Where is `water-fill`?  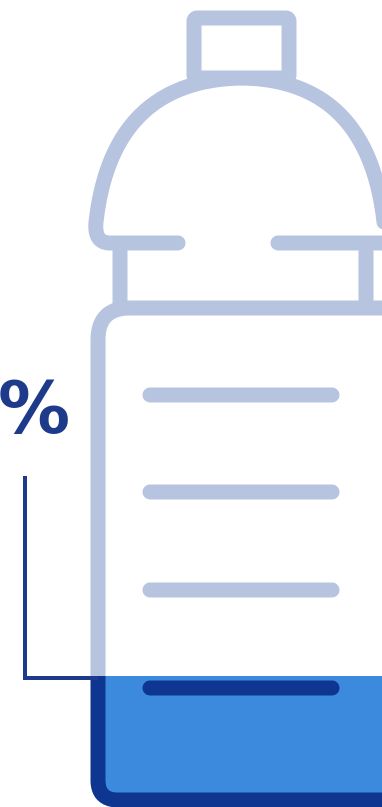 water-fill is located at coordinates (240, 738).